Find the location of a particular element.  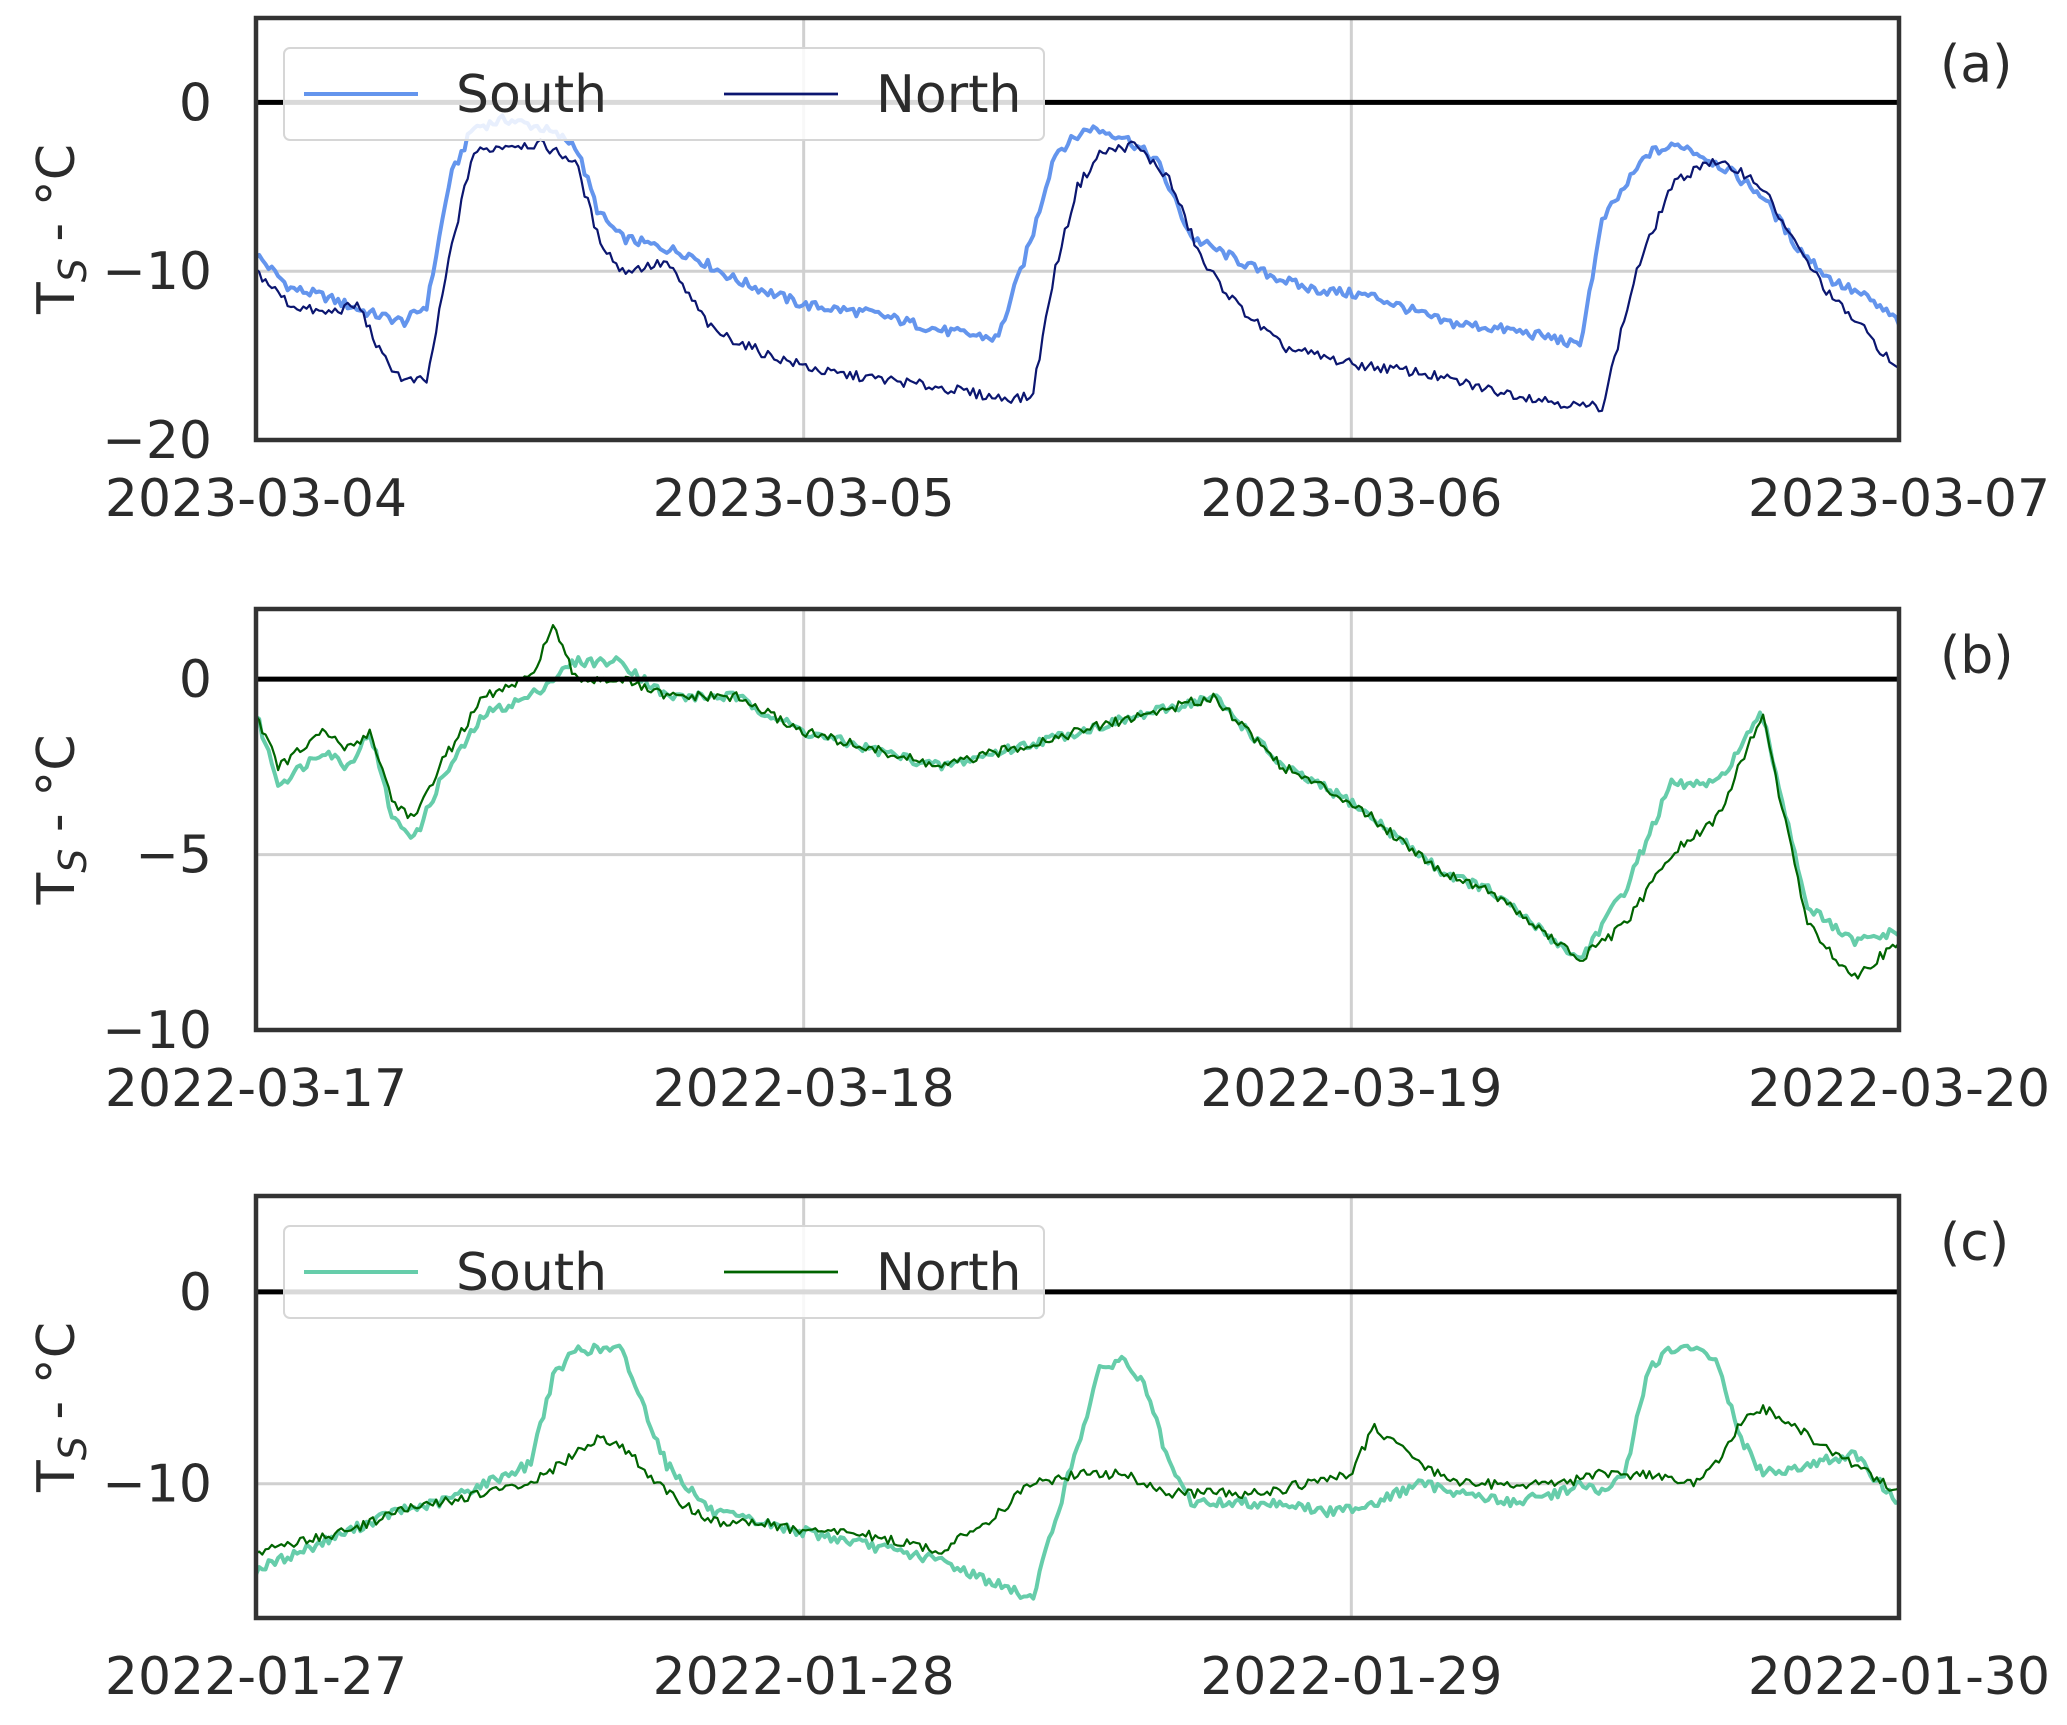

x-tick-label: 2022-01-27 is located at coordinates (256, 1677).